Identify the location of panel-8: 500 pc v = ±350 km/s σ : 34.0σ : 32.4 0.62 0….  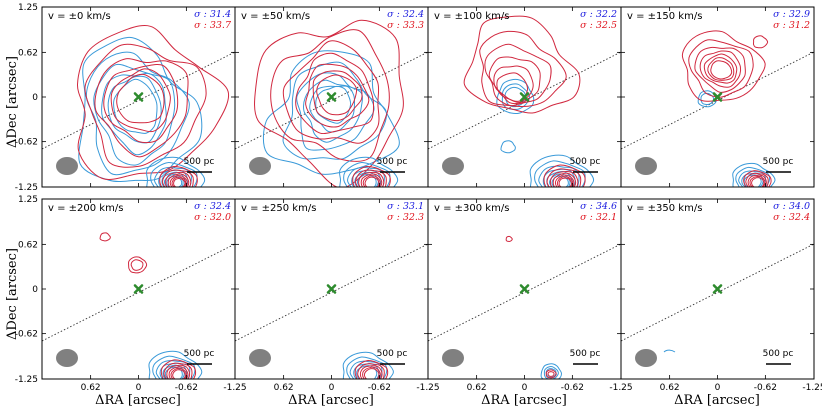
(721, 295).